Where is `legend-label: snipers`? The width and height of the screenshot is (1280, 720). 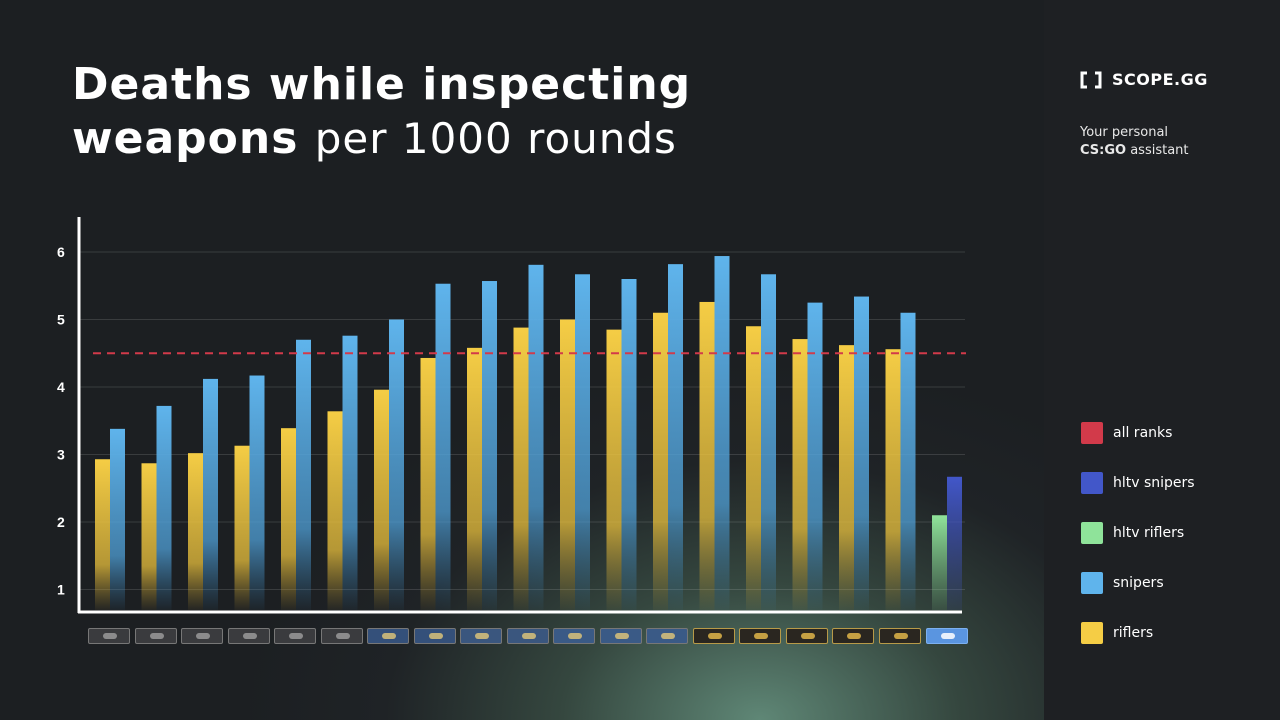
legend-label: snipers is located at coordinates (1138, 583).